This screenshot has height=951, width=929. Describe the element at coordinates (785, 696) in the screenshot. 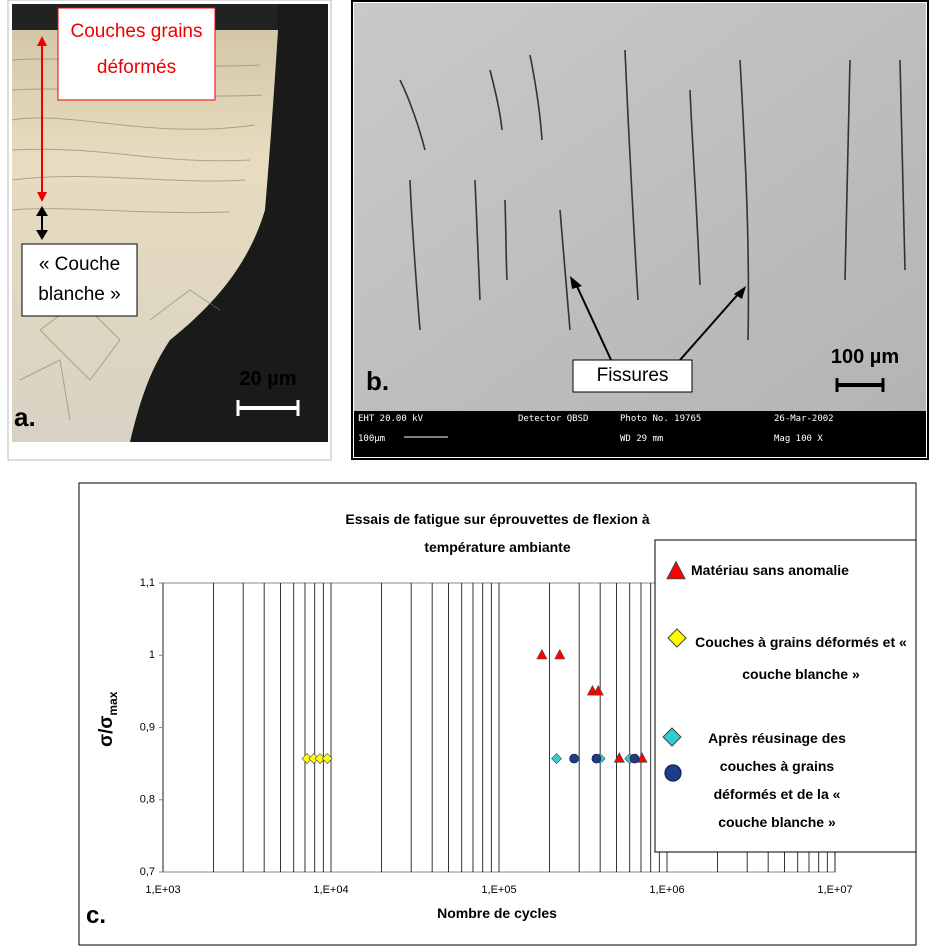

I see `legend-box` at that location.